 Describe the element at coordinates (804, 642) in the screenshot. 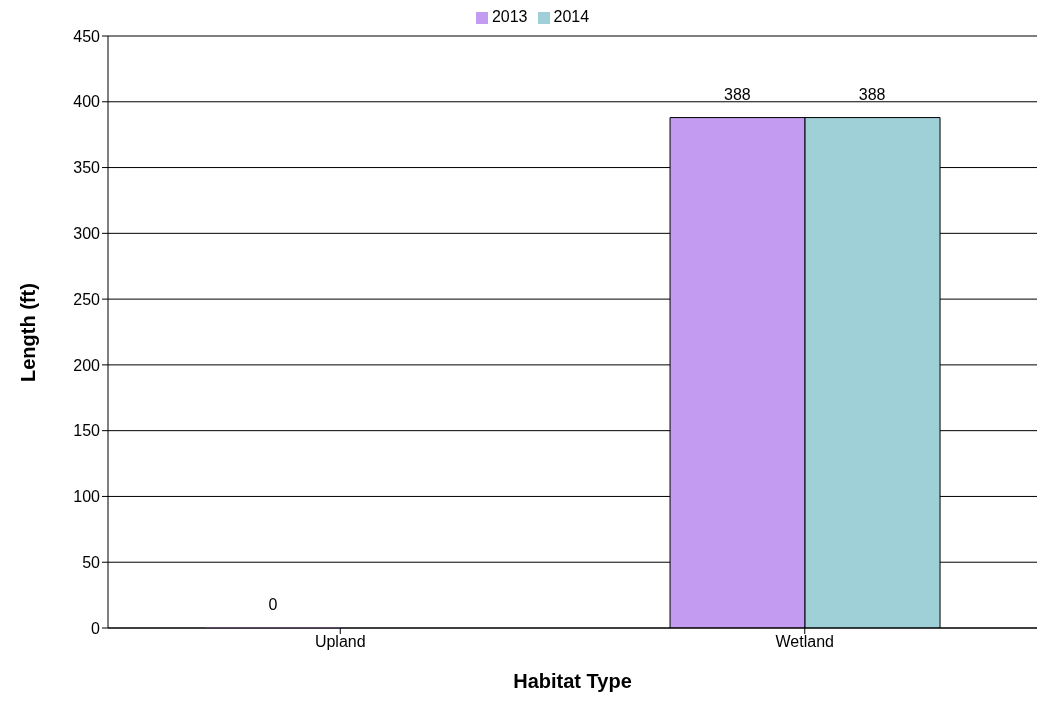

I see `x-tick-label: Wetland` at that location.